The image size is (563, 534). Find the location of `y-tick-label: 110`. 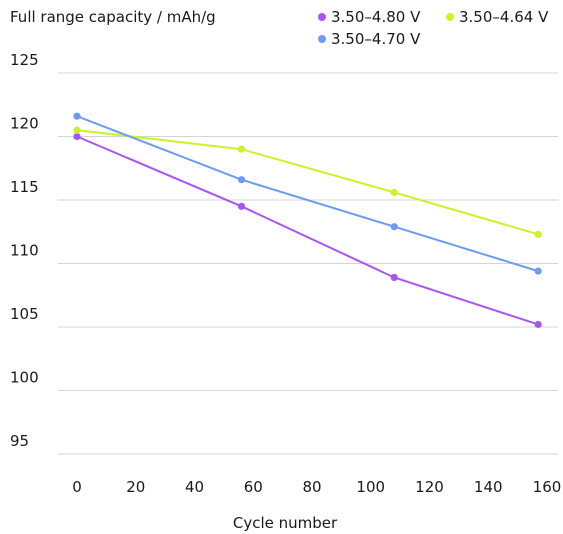

y-tick-label: 110 is located at coordinates (24, 251).